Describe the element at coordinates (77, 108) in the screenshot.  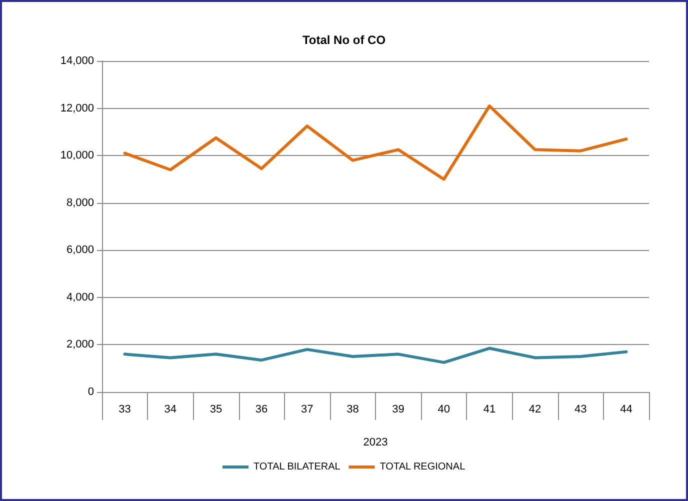
I see `y-tick-label: 12,000` at that location.